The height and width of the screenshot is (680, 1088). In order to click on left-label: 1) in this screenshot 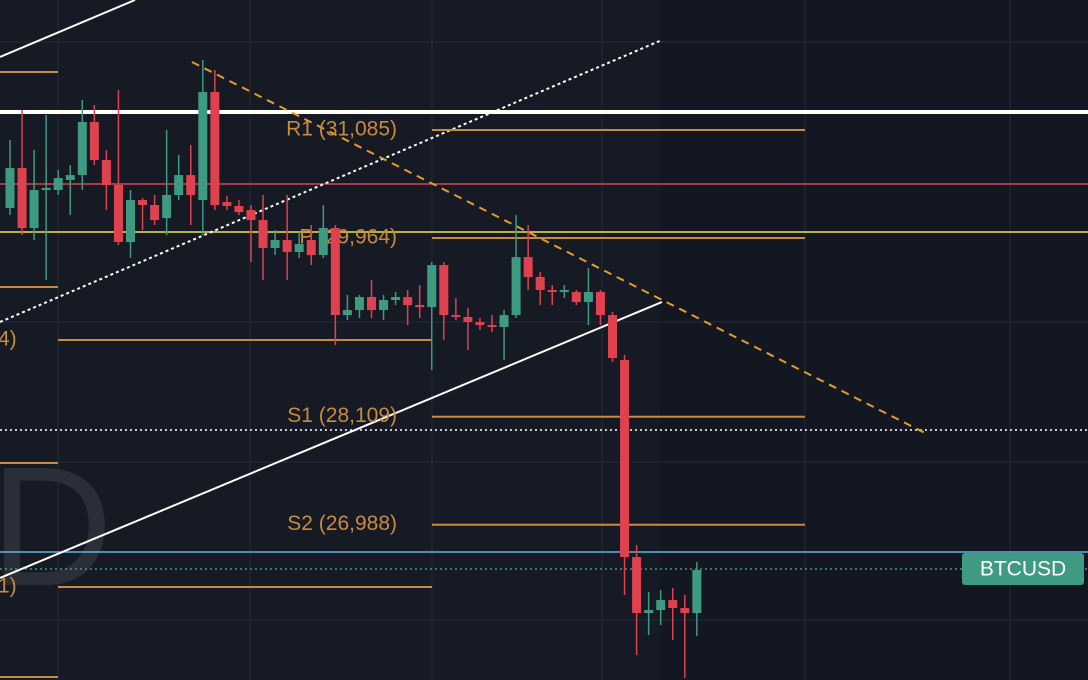, I will do `click(8, 586)`.